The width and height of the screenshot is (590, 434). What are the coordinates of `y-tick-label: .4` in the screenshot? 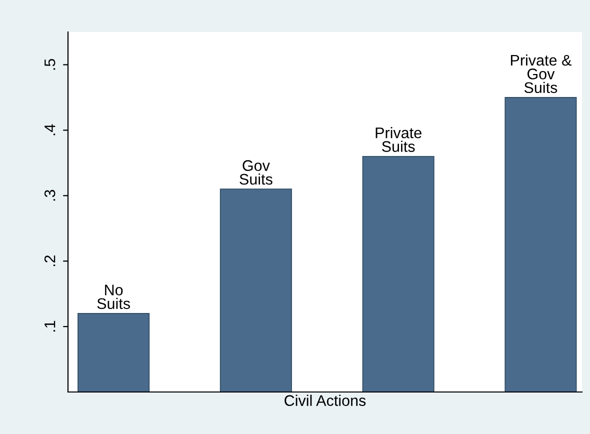 It's located at (50, 130).